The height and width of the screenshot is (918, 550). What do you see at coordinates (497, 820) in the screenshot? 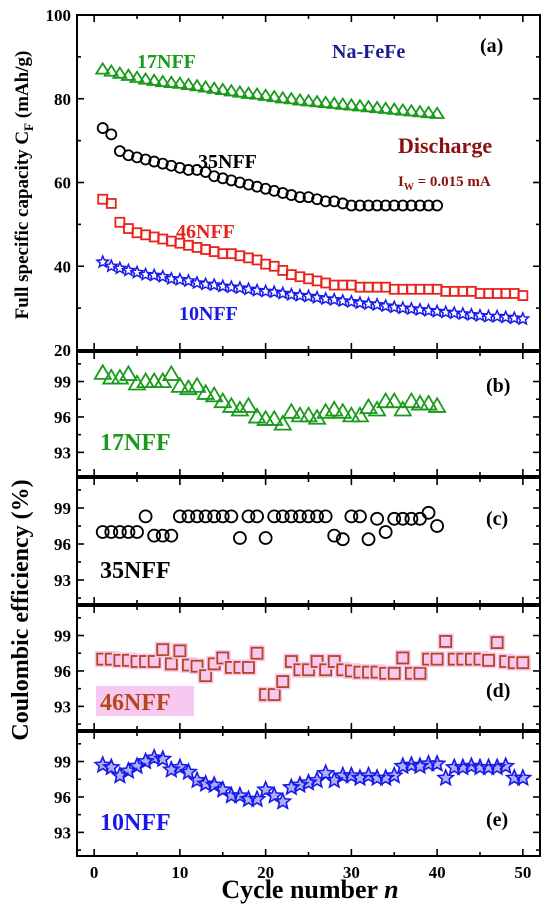
I see `panel-label-e: (e)` at bounding box center [497, 820].